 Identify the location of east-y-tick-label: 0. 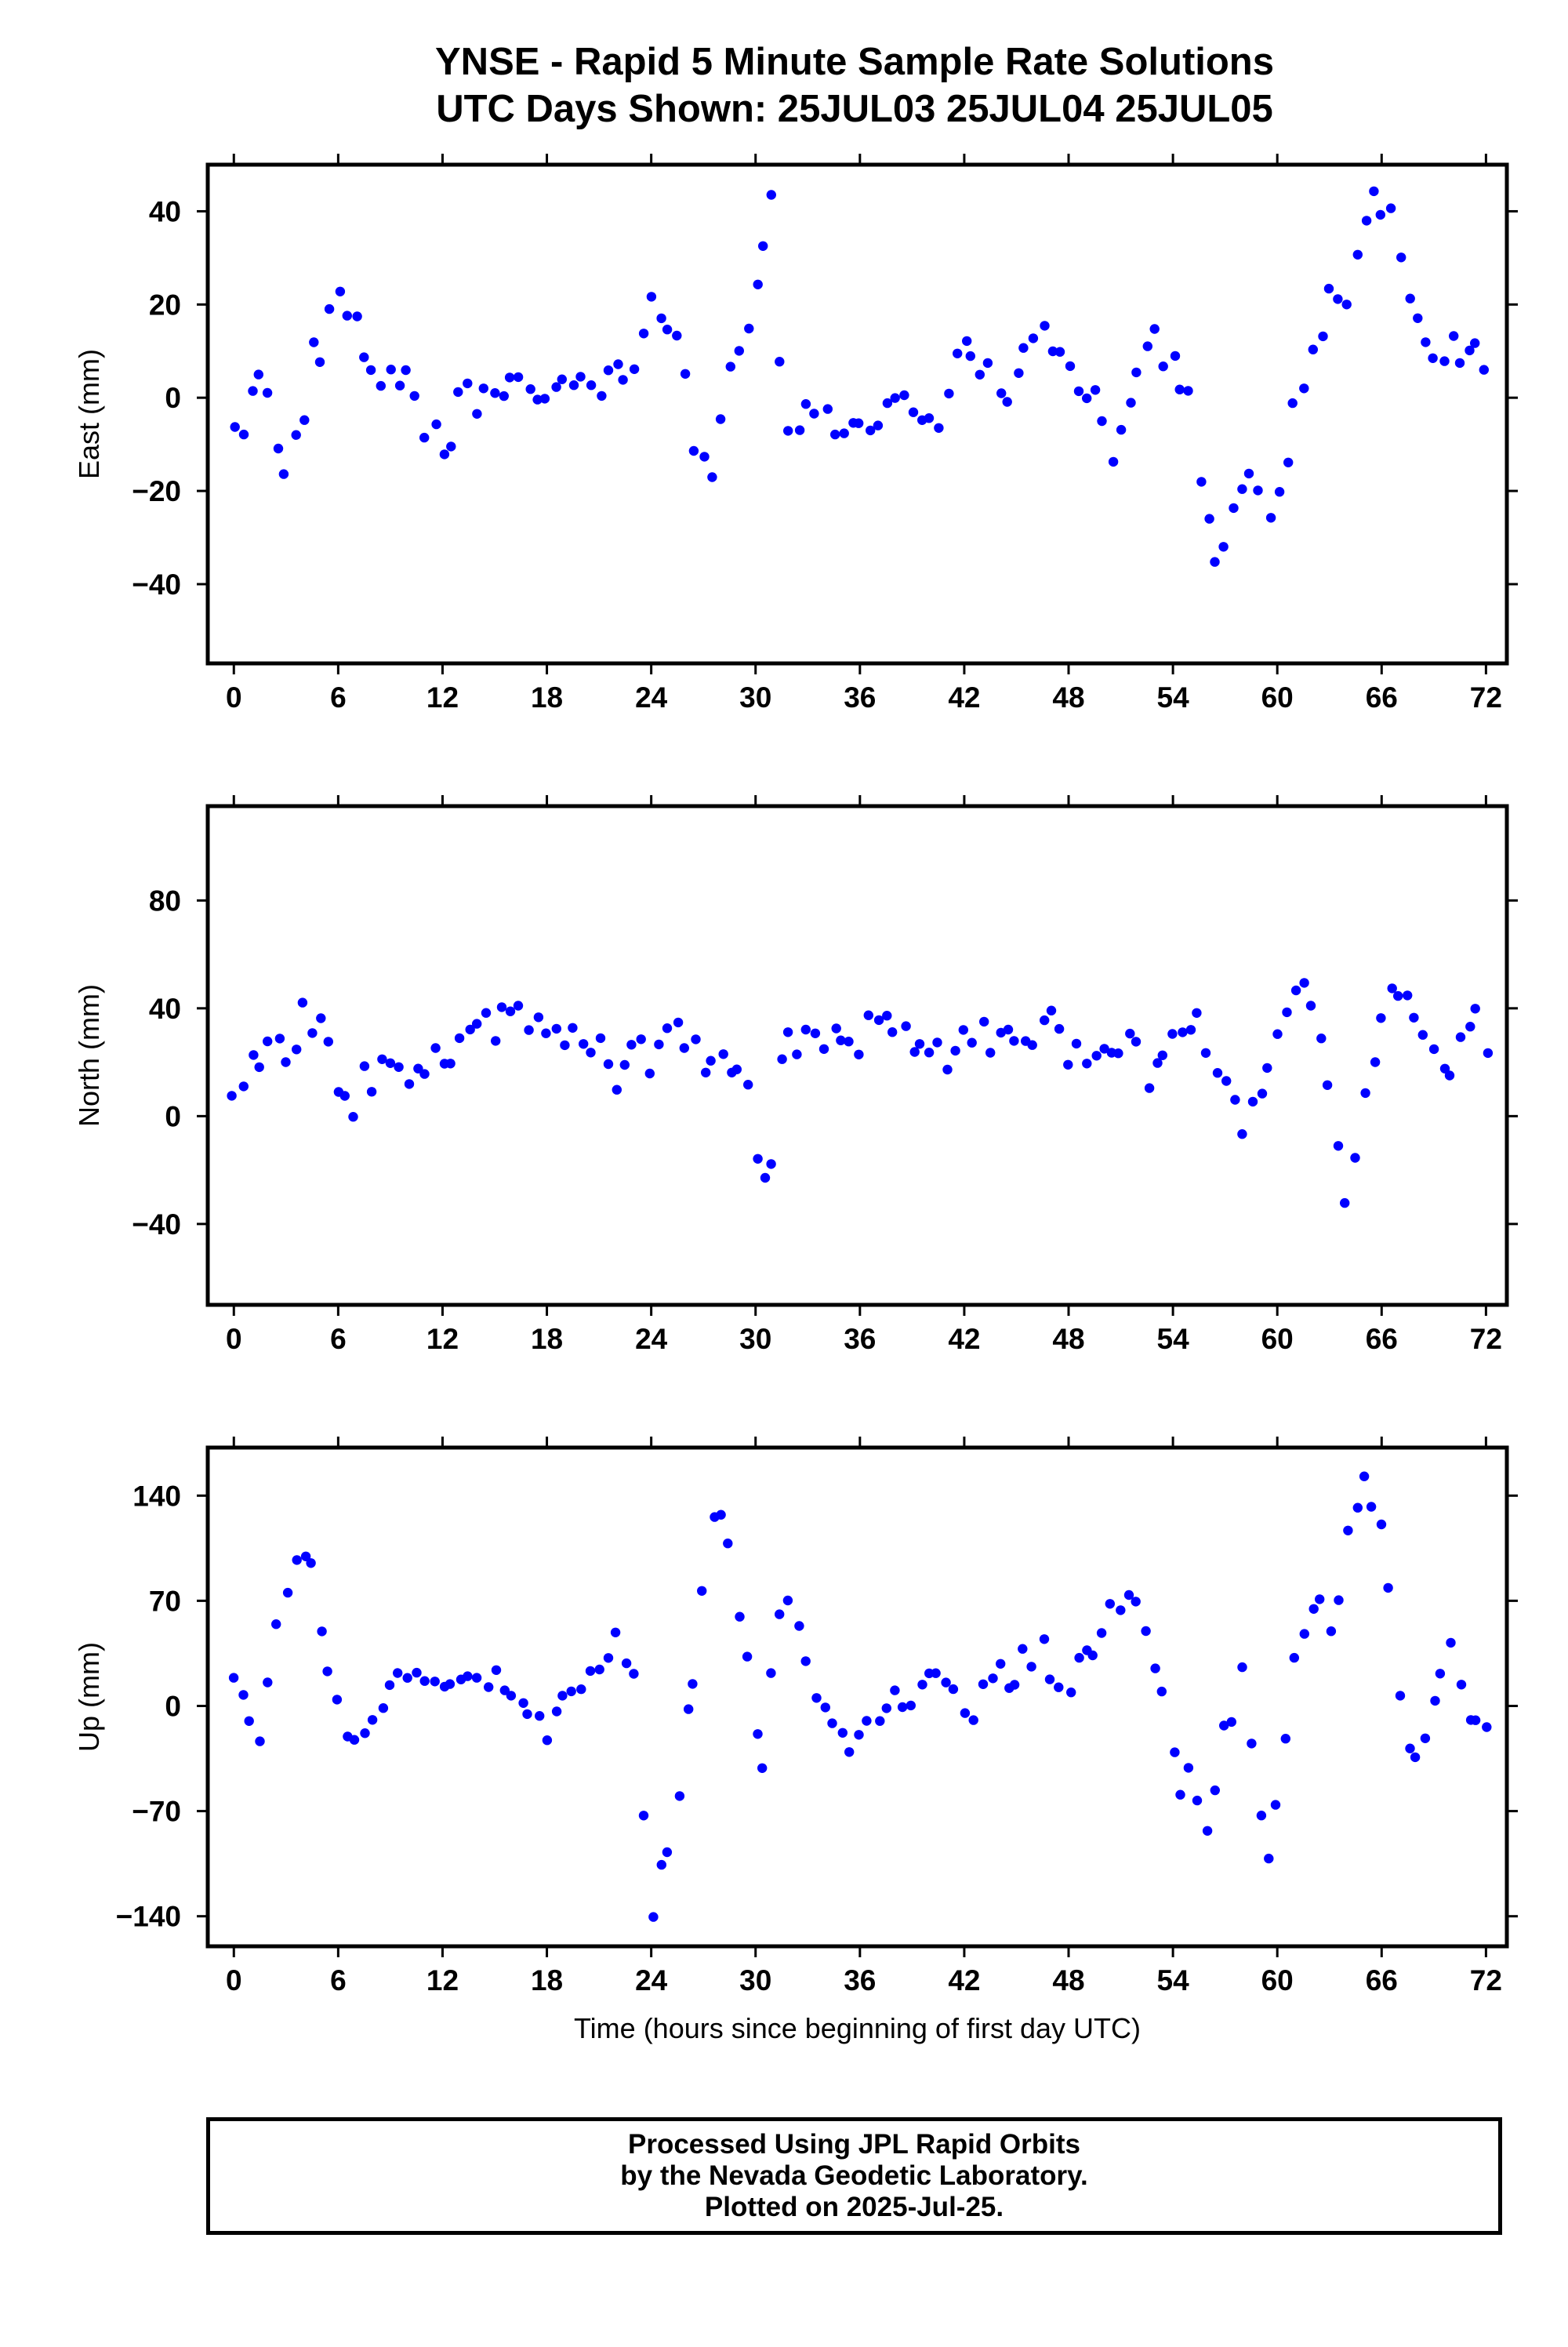
(173, 398).